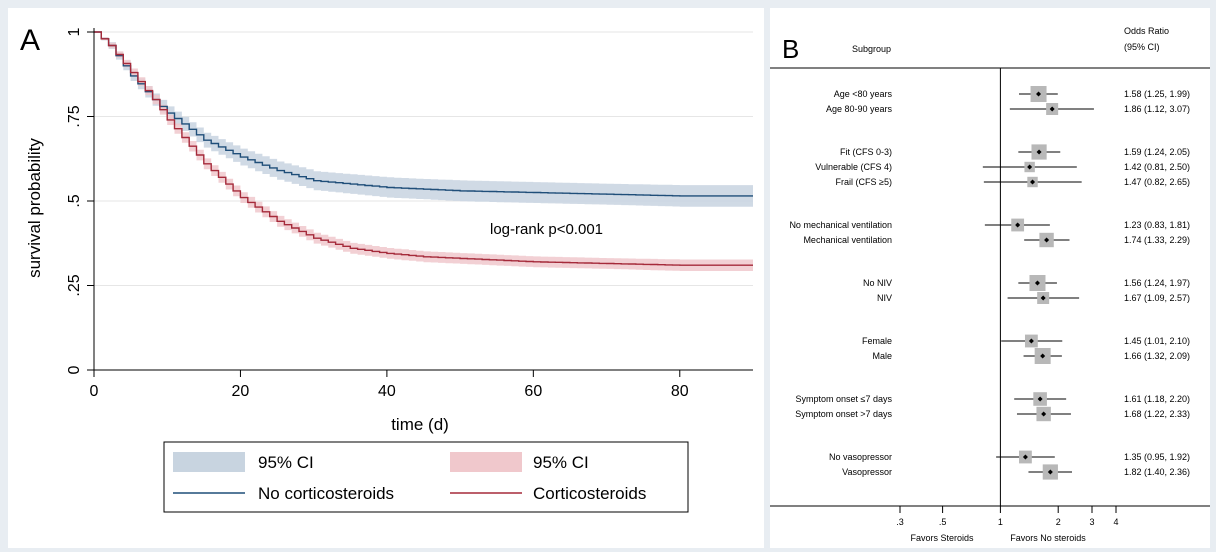 The width and height of the screenshot is (1216, 552). I want to click on forest-row-label: Male, so click(882, 356).